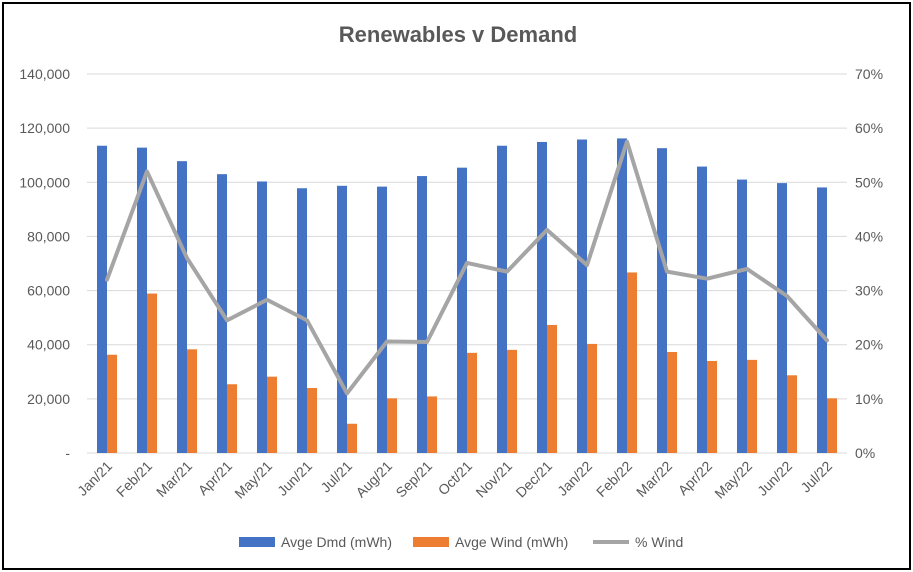 This screenshot has height=572, width=913. What do you see at coordinates (44, 182) in the screenshot?
I see `y-left-tick-label: 100,000` at bounding box center [44, 182].